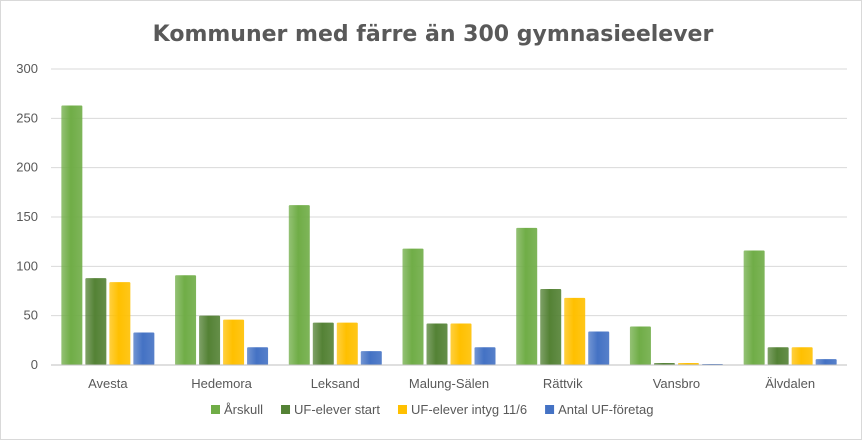 The image size is (862, 440). Describe the element at coordinates (335, 383) in the screenshot. I see `x-category-label: Leksand` at that location.